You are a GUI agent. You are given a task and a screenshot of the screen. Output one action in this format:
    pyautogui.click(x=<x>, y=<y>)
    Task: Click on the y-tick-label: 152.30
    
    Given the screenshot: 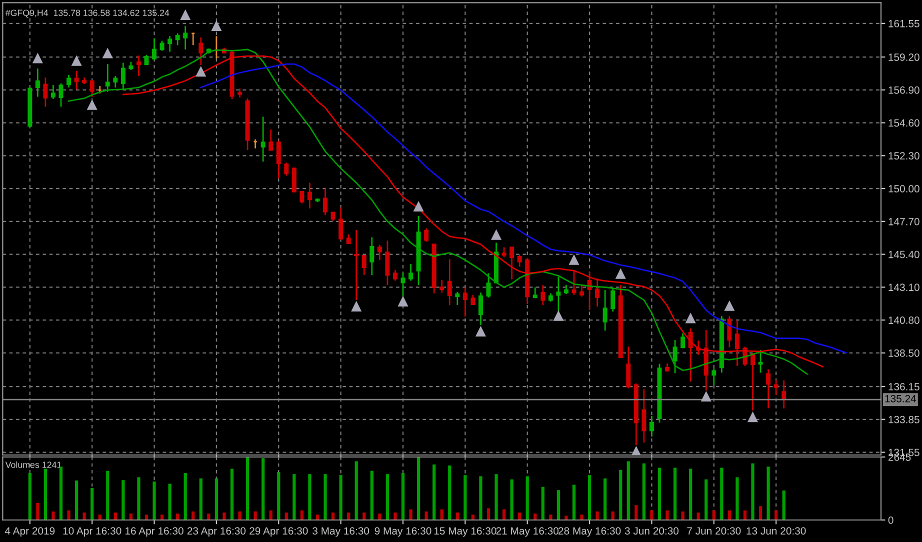 What is the action you would take?
    pyautogui.click(x=904, y=156)
    